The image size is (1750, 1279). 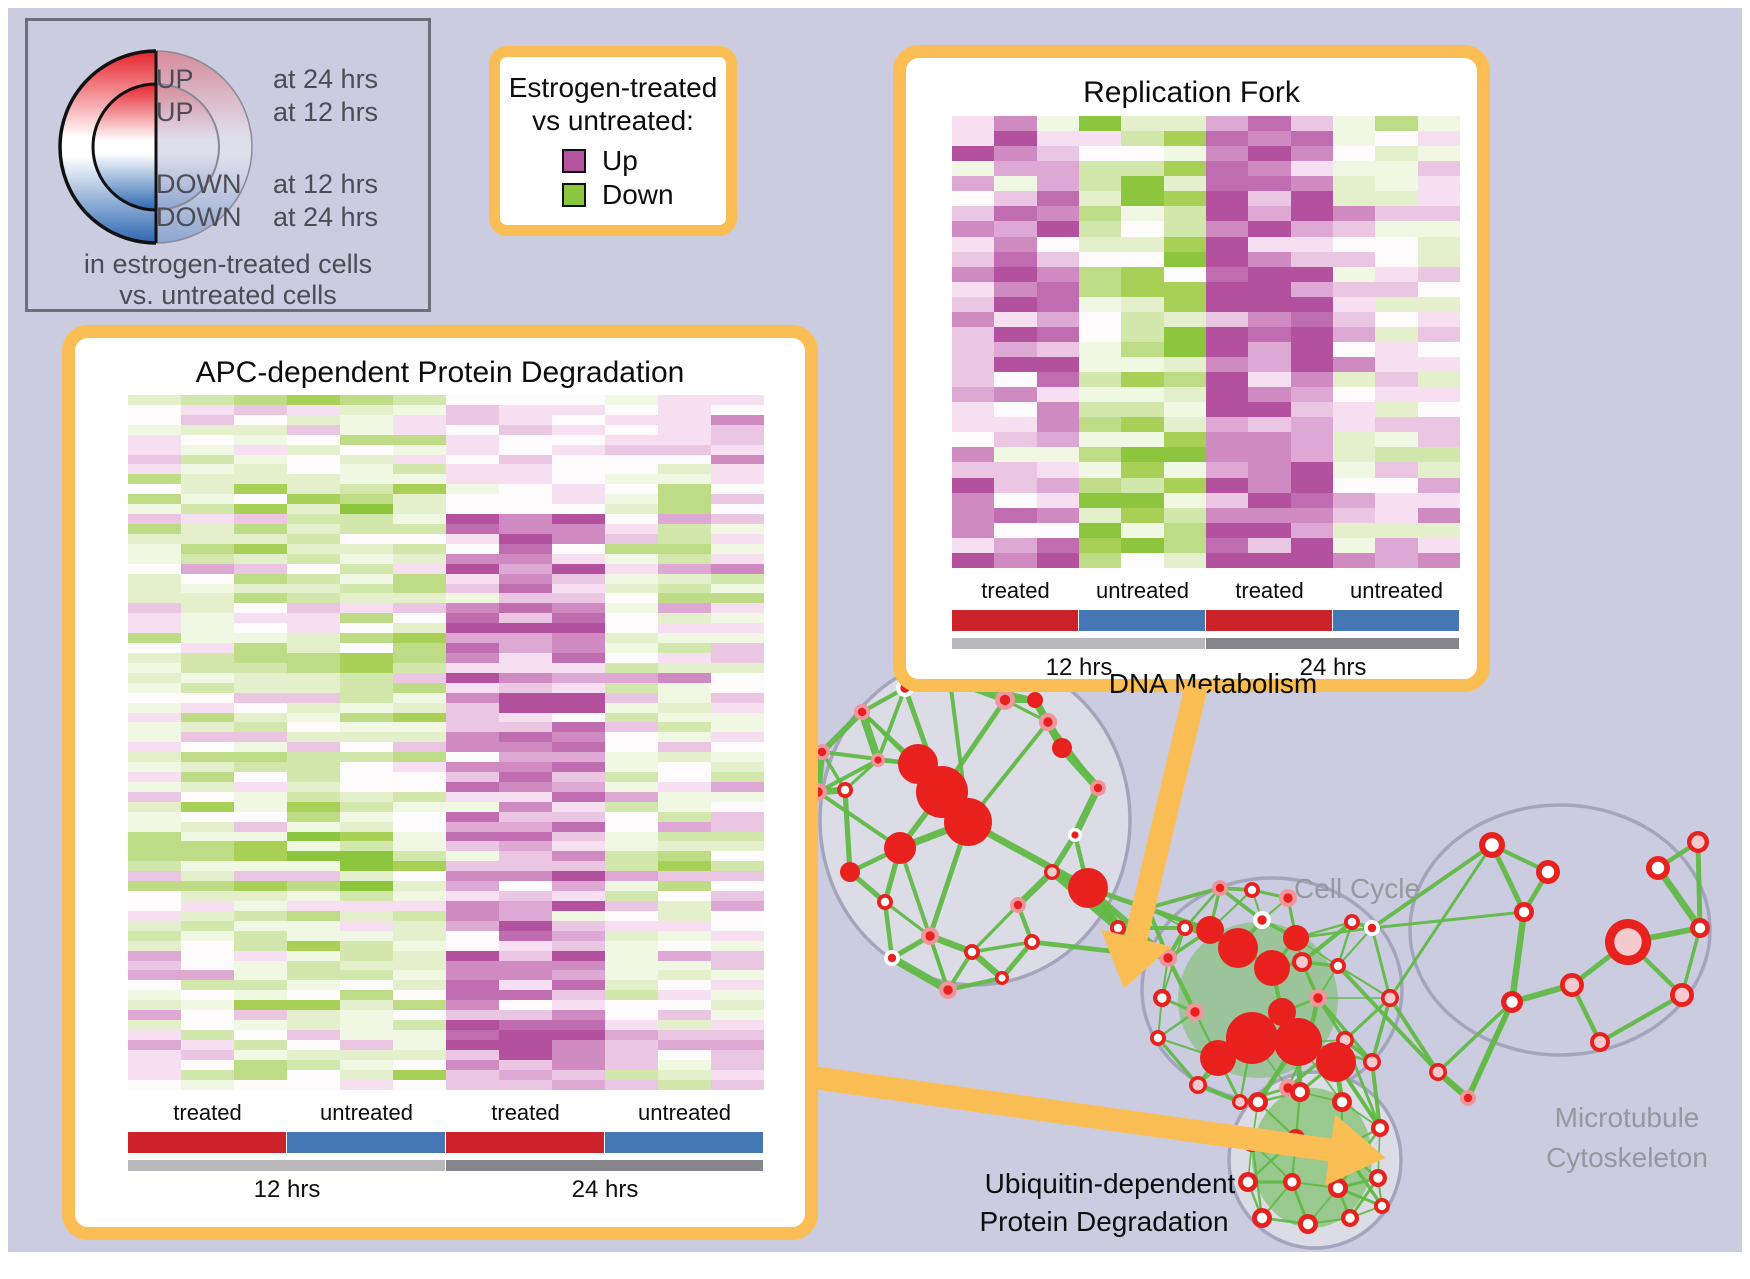 What do you see at coordinates (1333, 667) in the screenshot?
I see `rf-time-label: 24 hrs` at bounding box center [1333, 667].